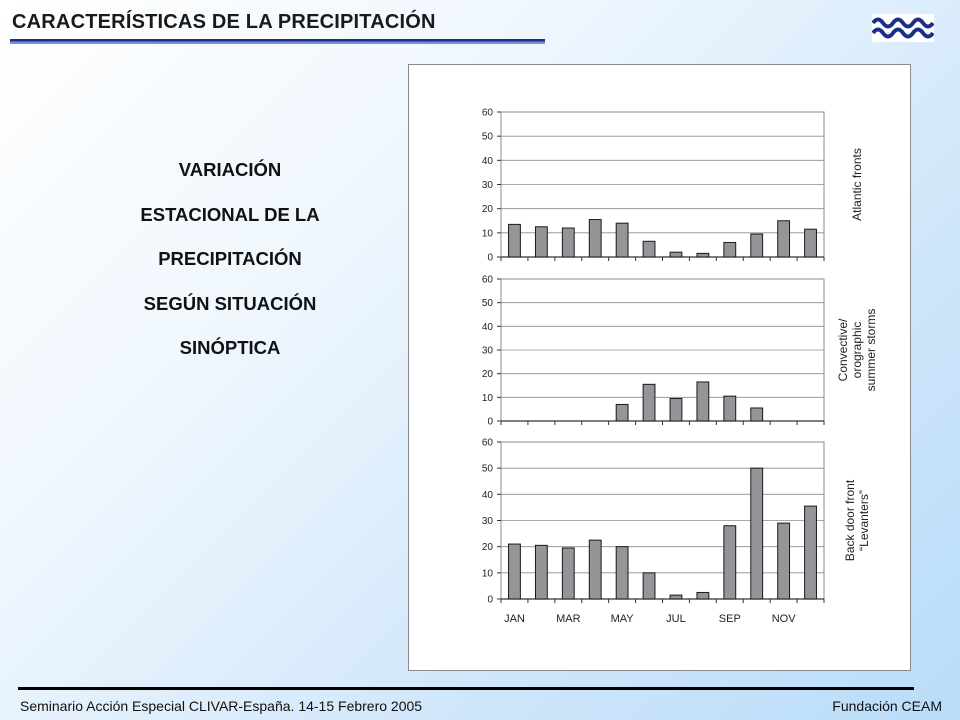  I want to click on x-tick-label: JAN, so click(514, 619).